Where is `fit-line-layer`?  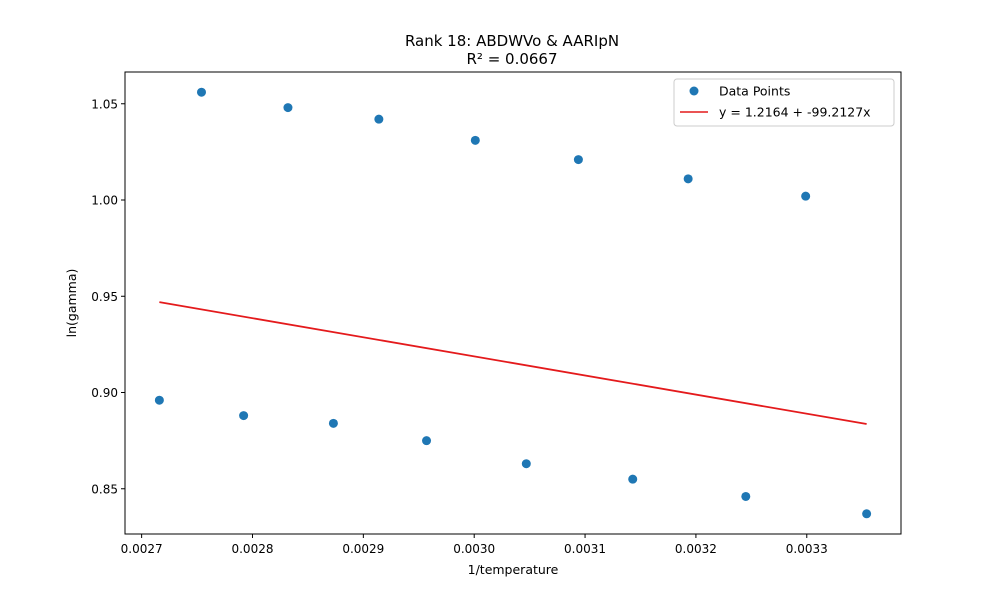 fit-line-layer is located at coordinates (513, 363).